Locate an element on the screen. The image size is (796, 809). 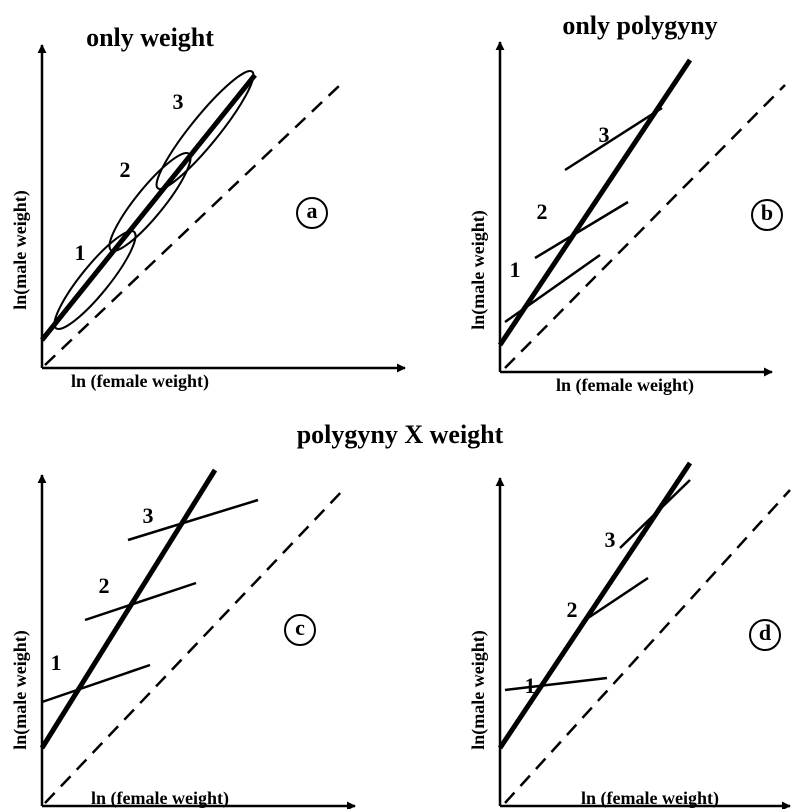
panel-letter: c is located at coordinates (300, 627).